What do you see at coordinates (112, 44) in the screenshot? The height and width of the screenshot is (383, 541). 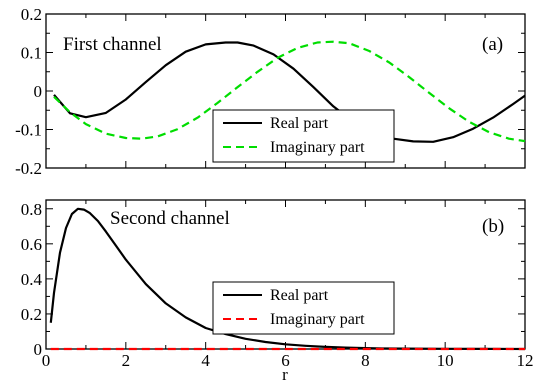 I see `annotation-first-channel: First channel` at bounding box center [112, 44].